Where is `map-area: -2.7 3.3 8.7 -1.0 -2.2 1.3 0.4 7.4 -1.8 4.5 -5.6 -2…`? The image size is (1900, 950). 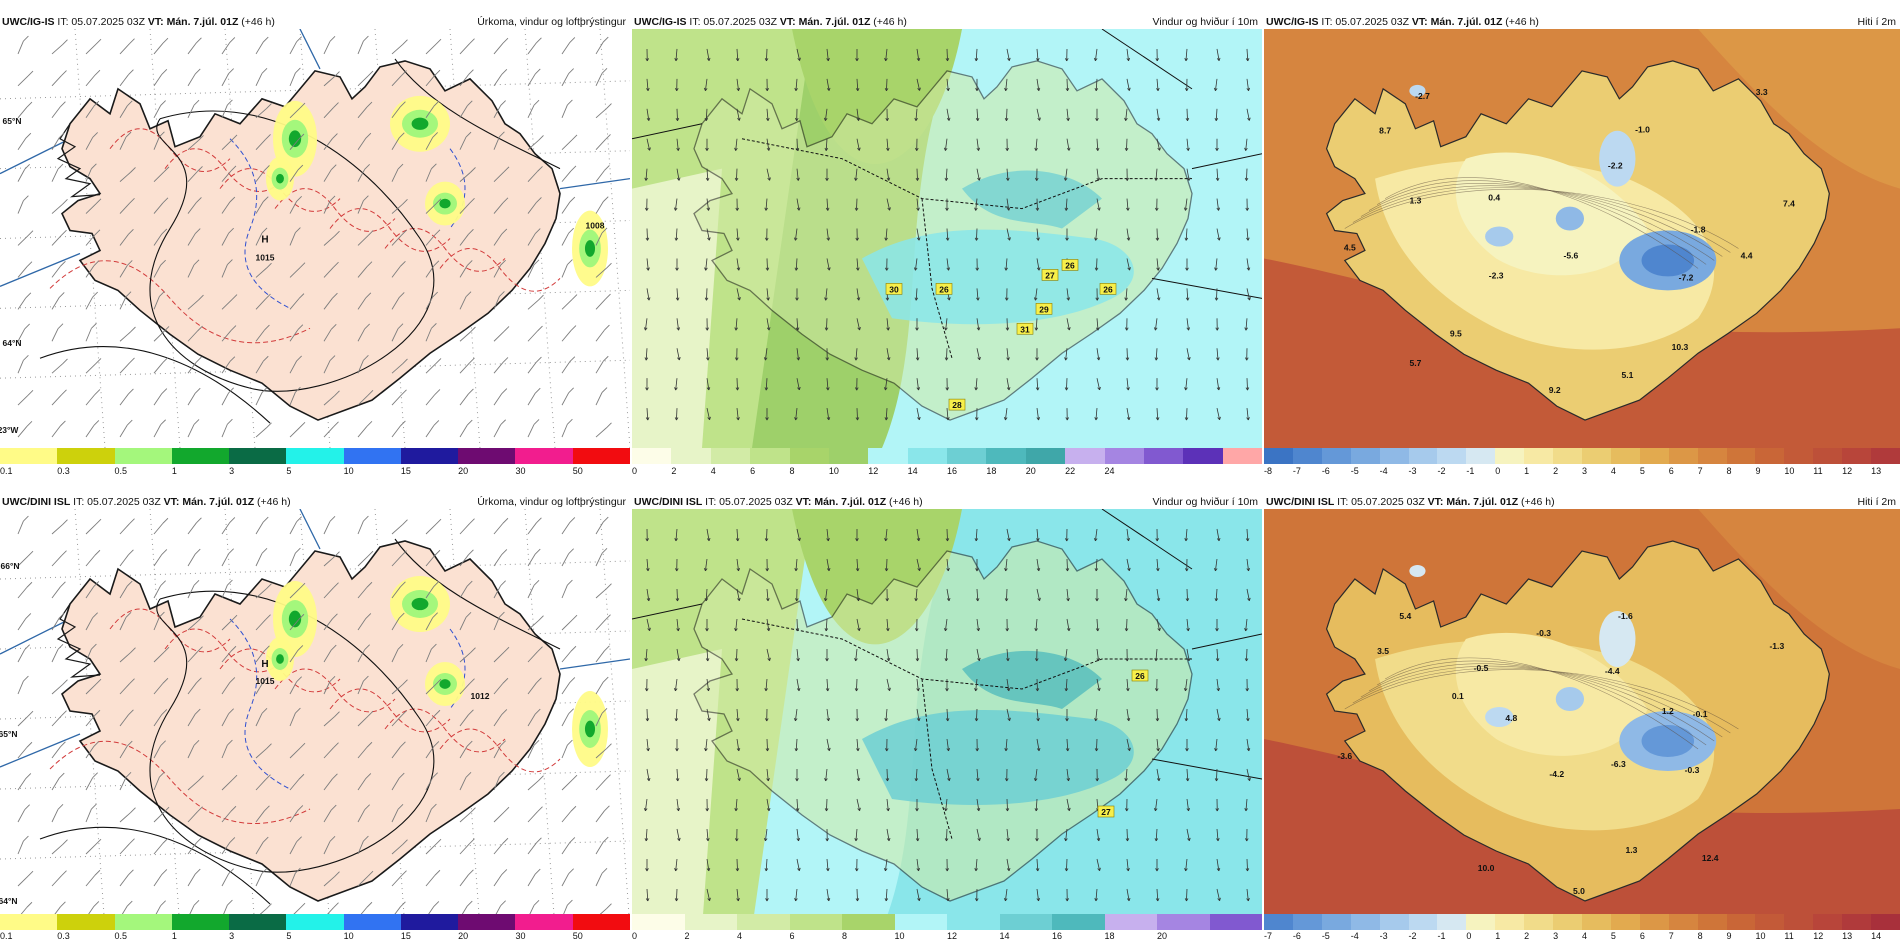
map-area: -2.7 3.3 8.7 -1.0 -2.2 1.3 0.4 7.4 -1.8 4.5 -5.6 -2… is located at coordinates (1582, 238).